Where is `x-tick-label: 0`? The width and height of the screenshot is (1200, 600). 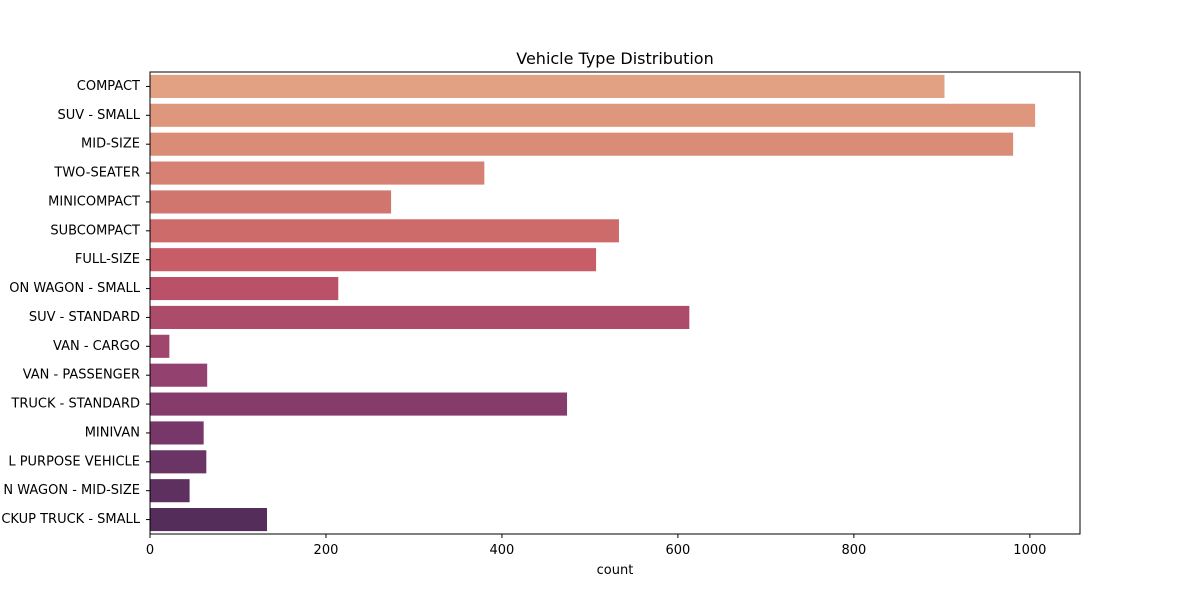 x-tick-label: 0 is located at coordinates (150, 550).